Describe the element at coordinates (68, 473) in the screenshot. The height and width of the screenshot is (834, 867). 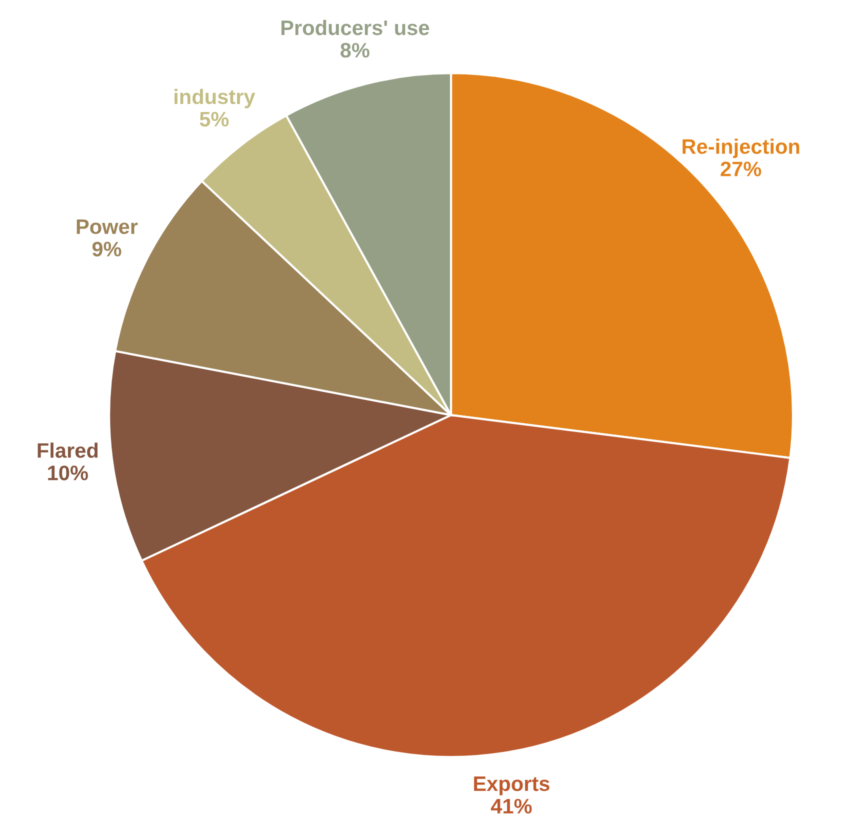
I see `data-label: 10%` at that location.